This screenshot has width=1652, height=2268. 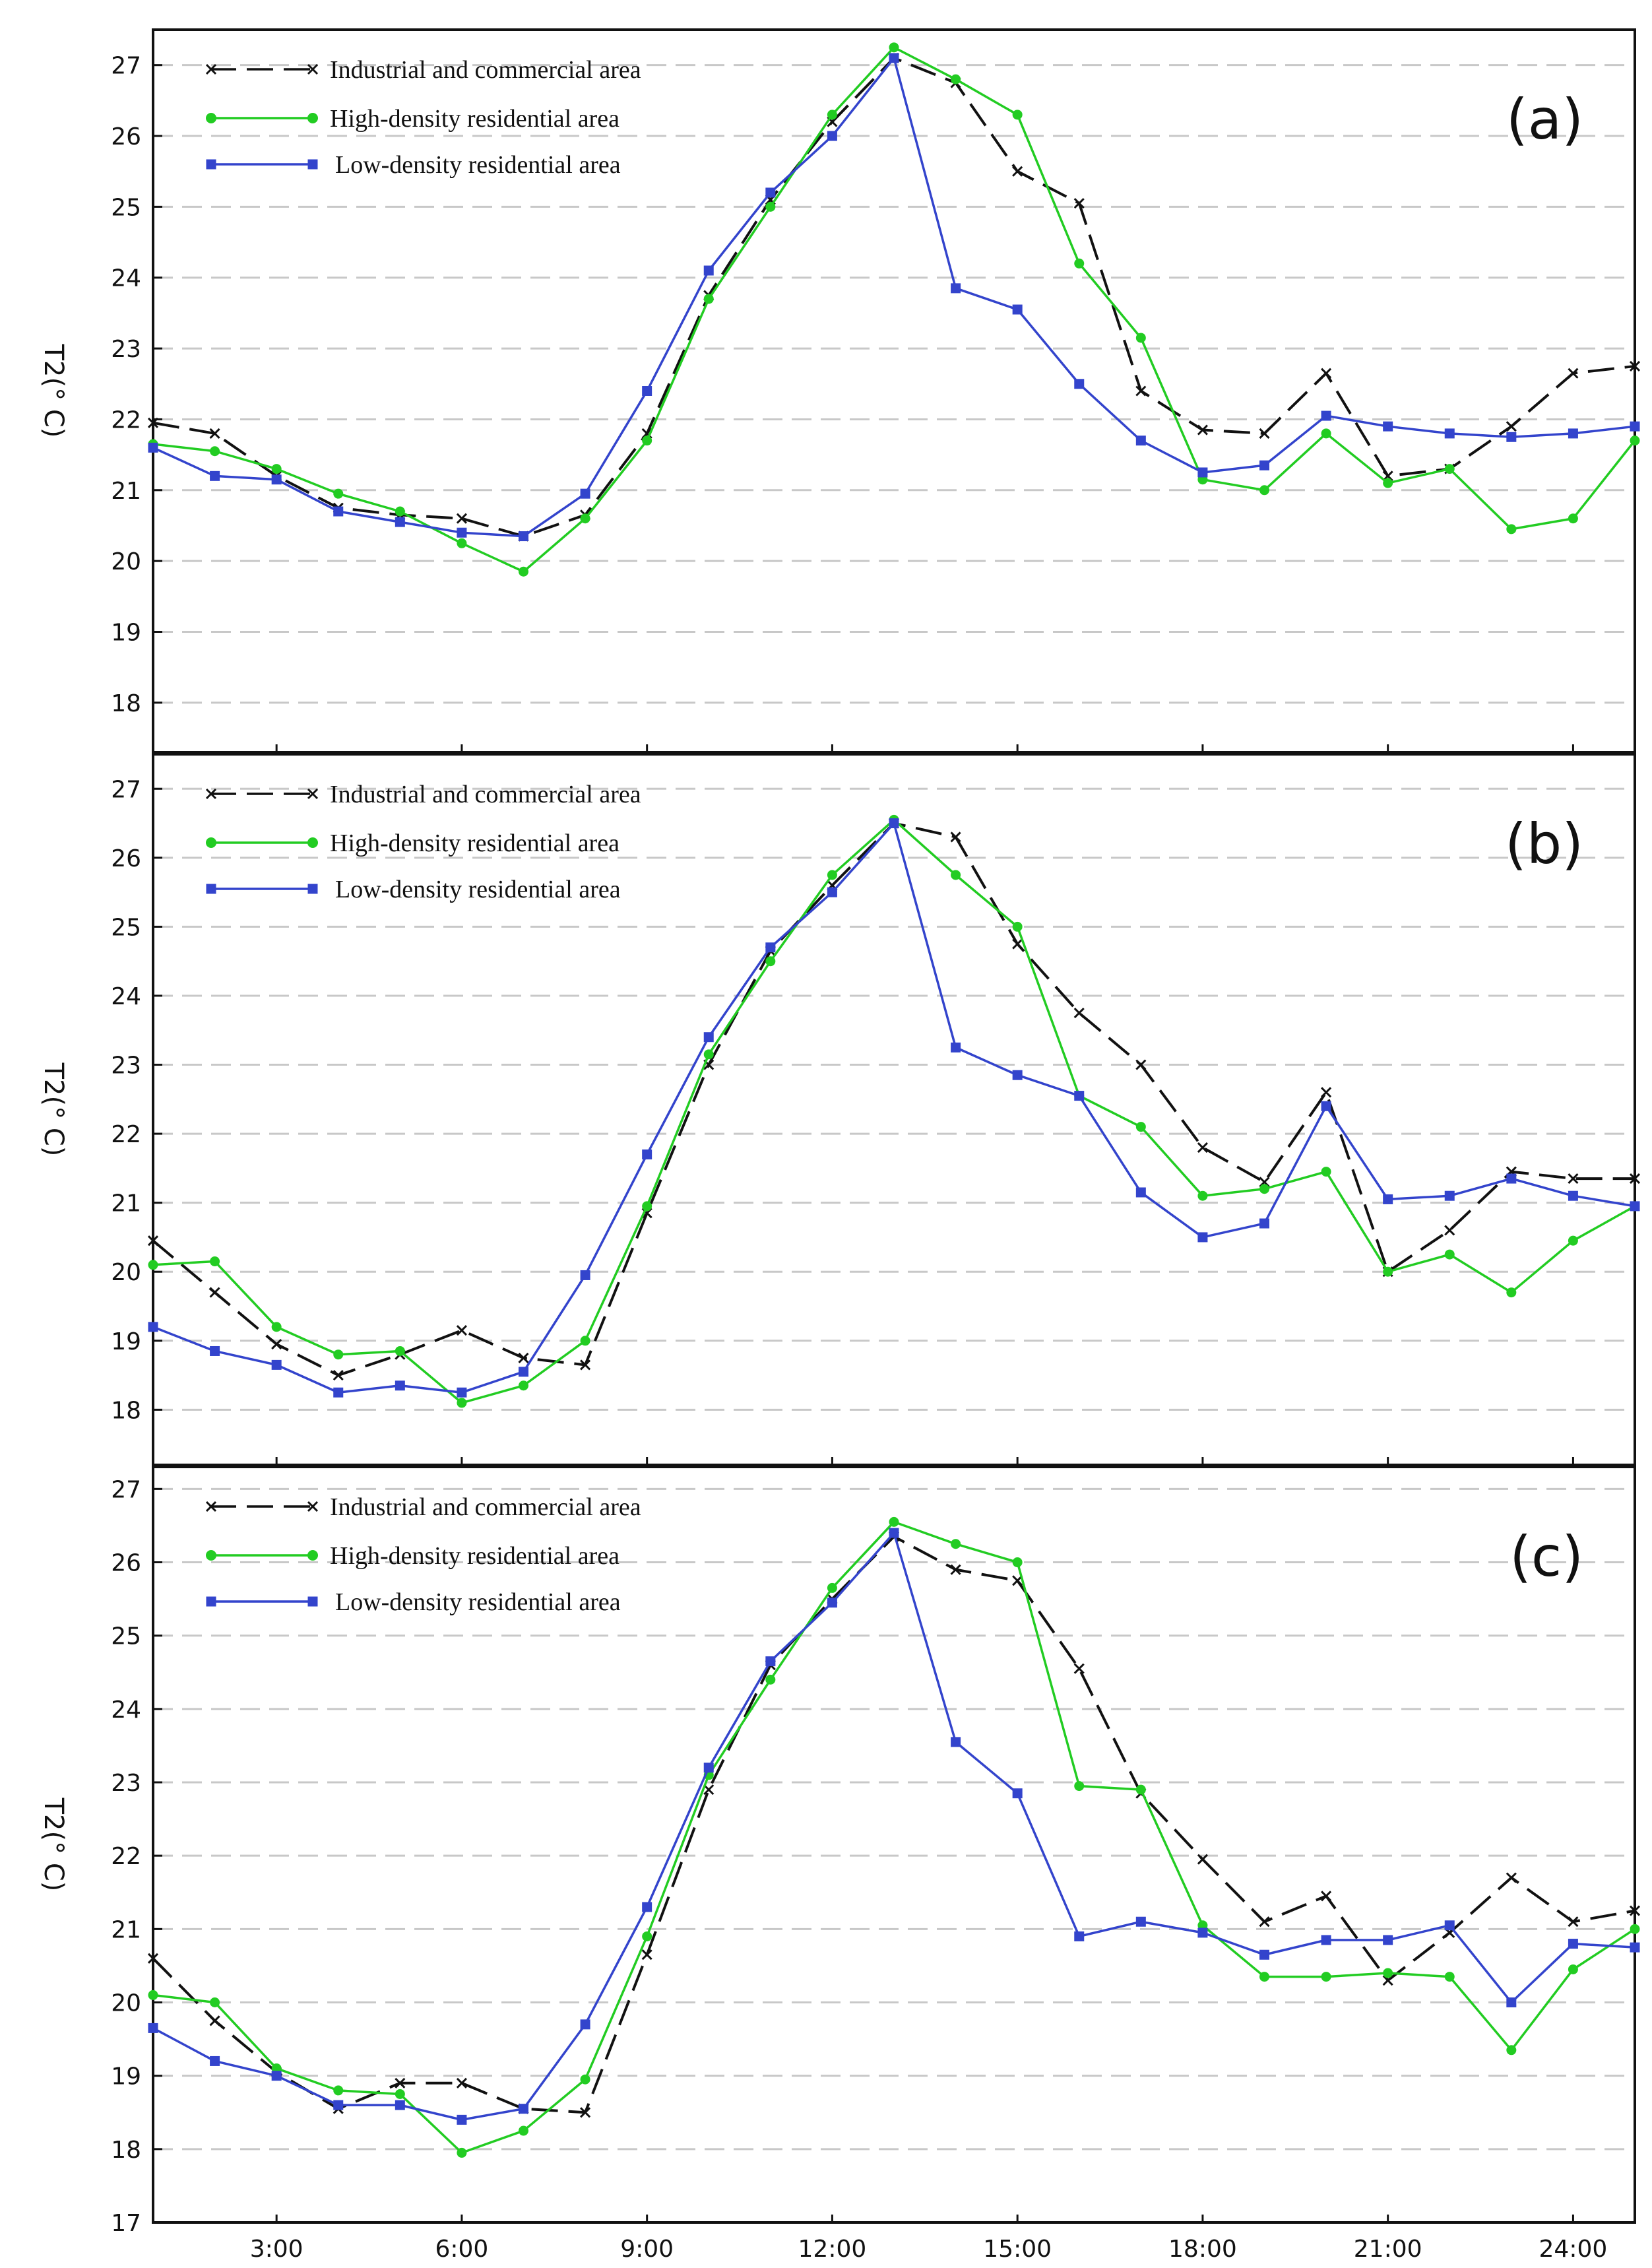 I want to click on x-tick-label: 15:00, so click(x=1017, y=2250).